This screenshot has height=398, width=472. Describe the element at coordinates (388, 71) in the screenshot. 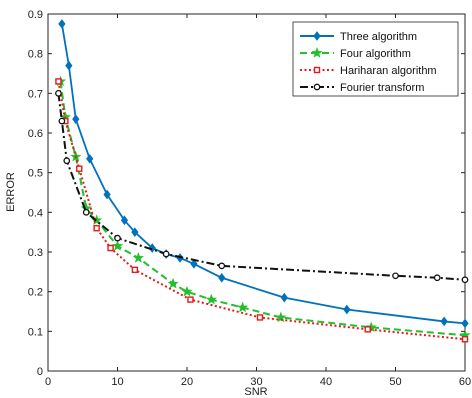

I see `legend-label: Hariharan algorithm` at that location.